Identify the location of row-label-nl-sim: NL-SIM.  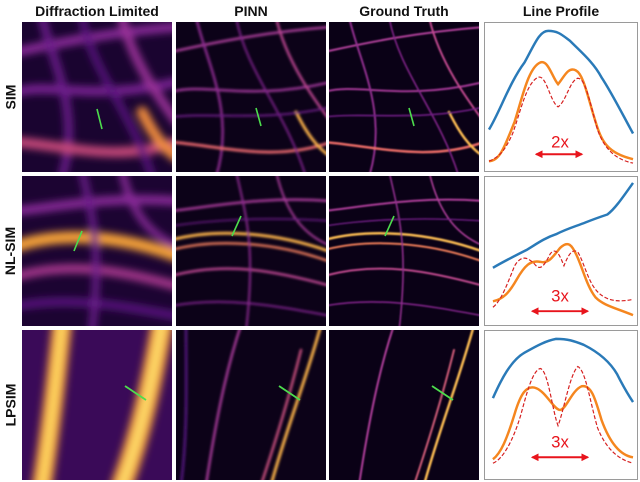
(10, 251).